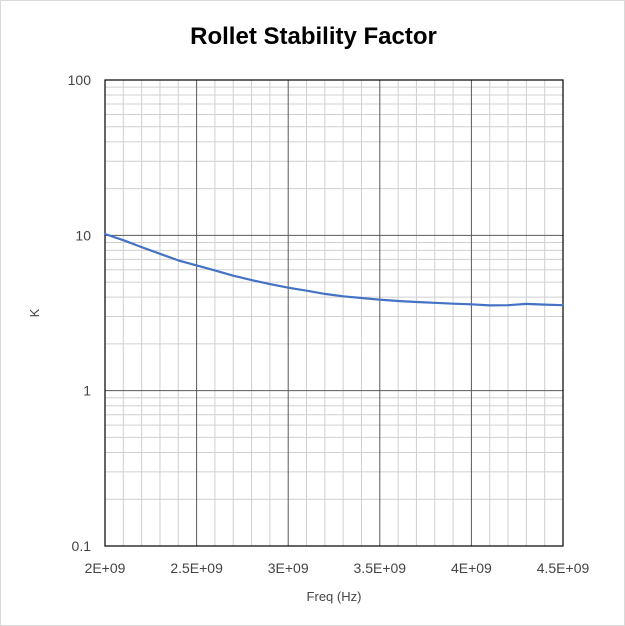 The height and width of the screenshot is (626, 625). I want to click on series-layer, so click(334, 269).